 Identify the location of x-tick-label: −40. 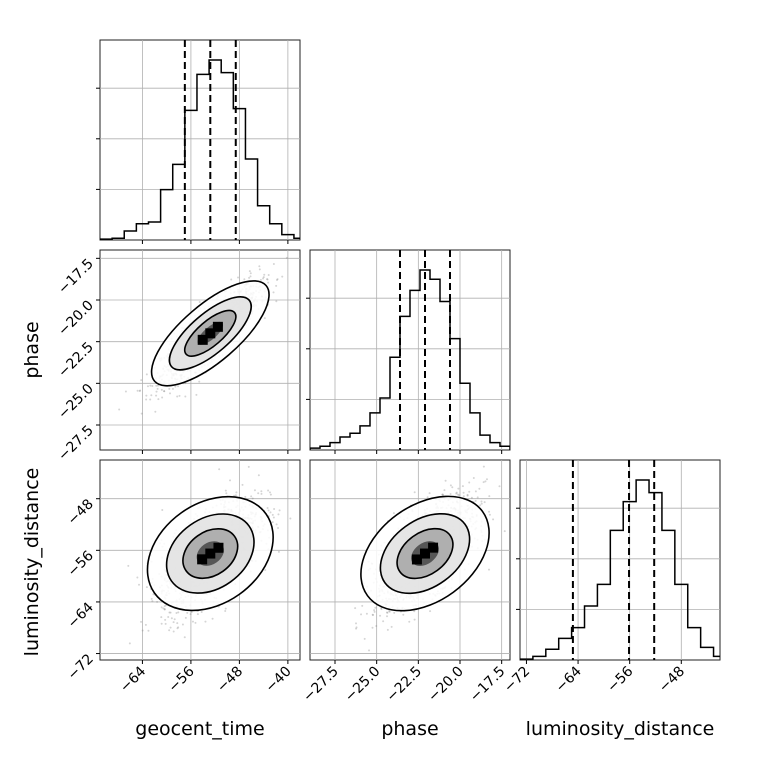
(279, 680).